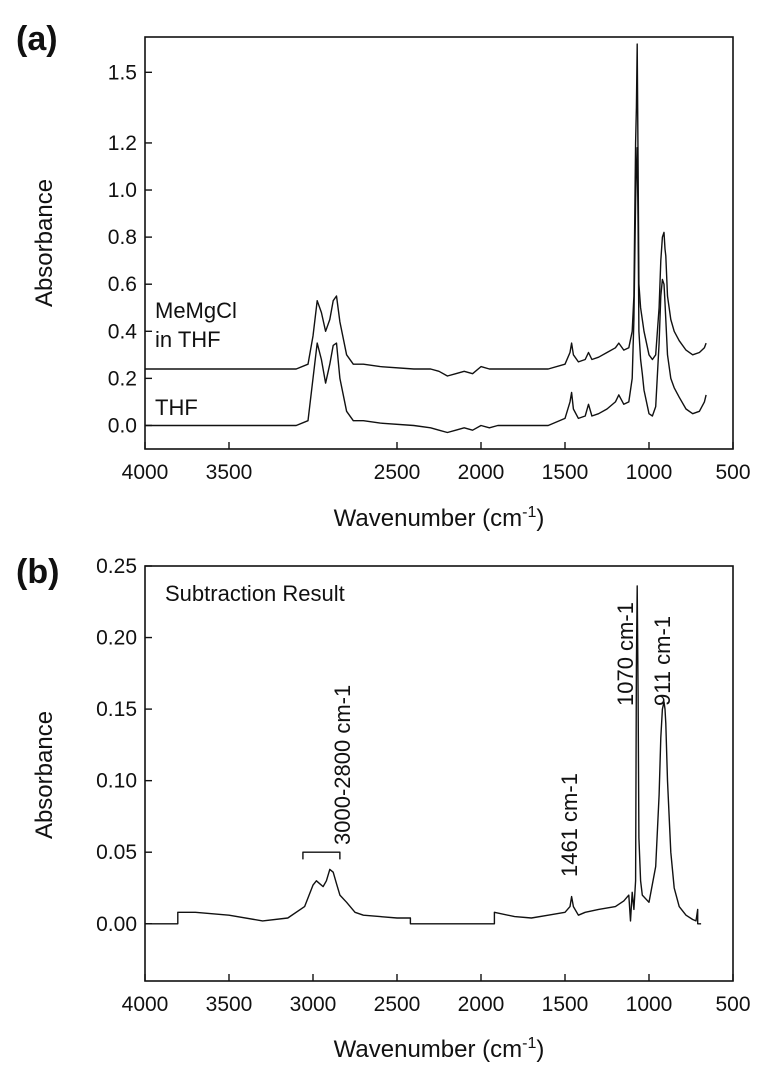 The width and height of the screenshot is (768, 1077). I want to click on annotation-thf: THF, so click(176, 407).